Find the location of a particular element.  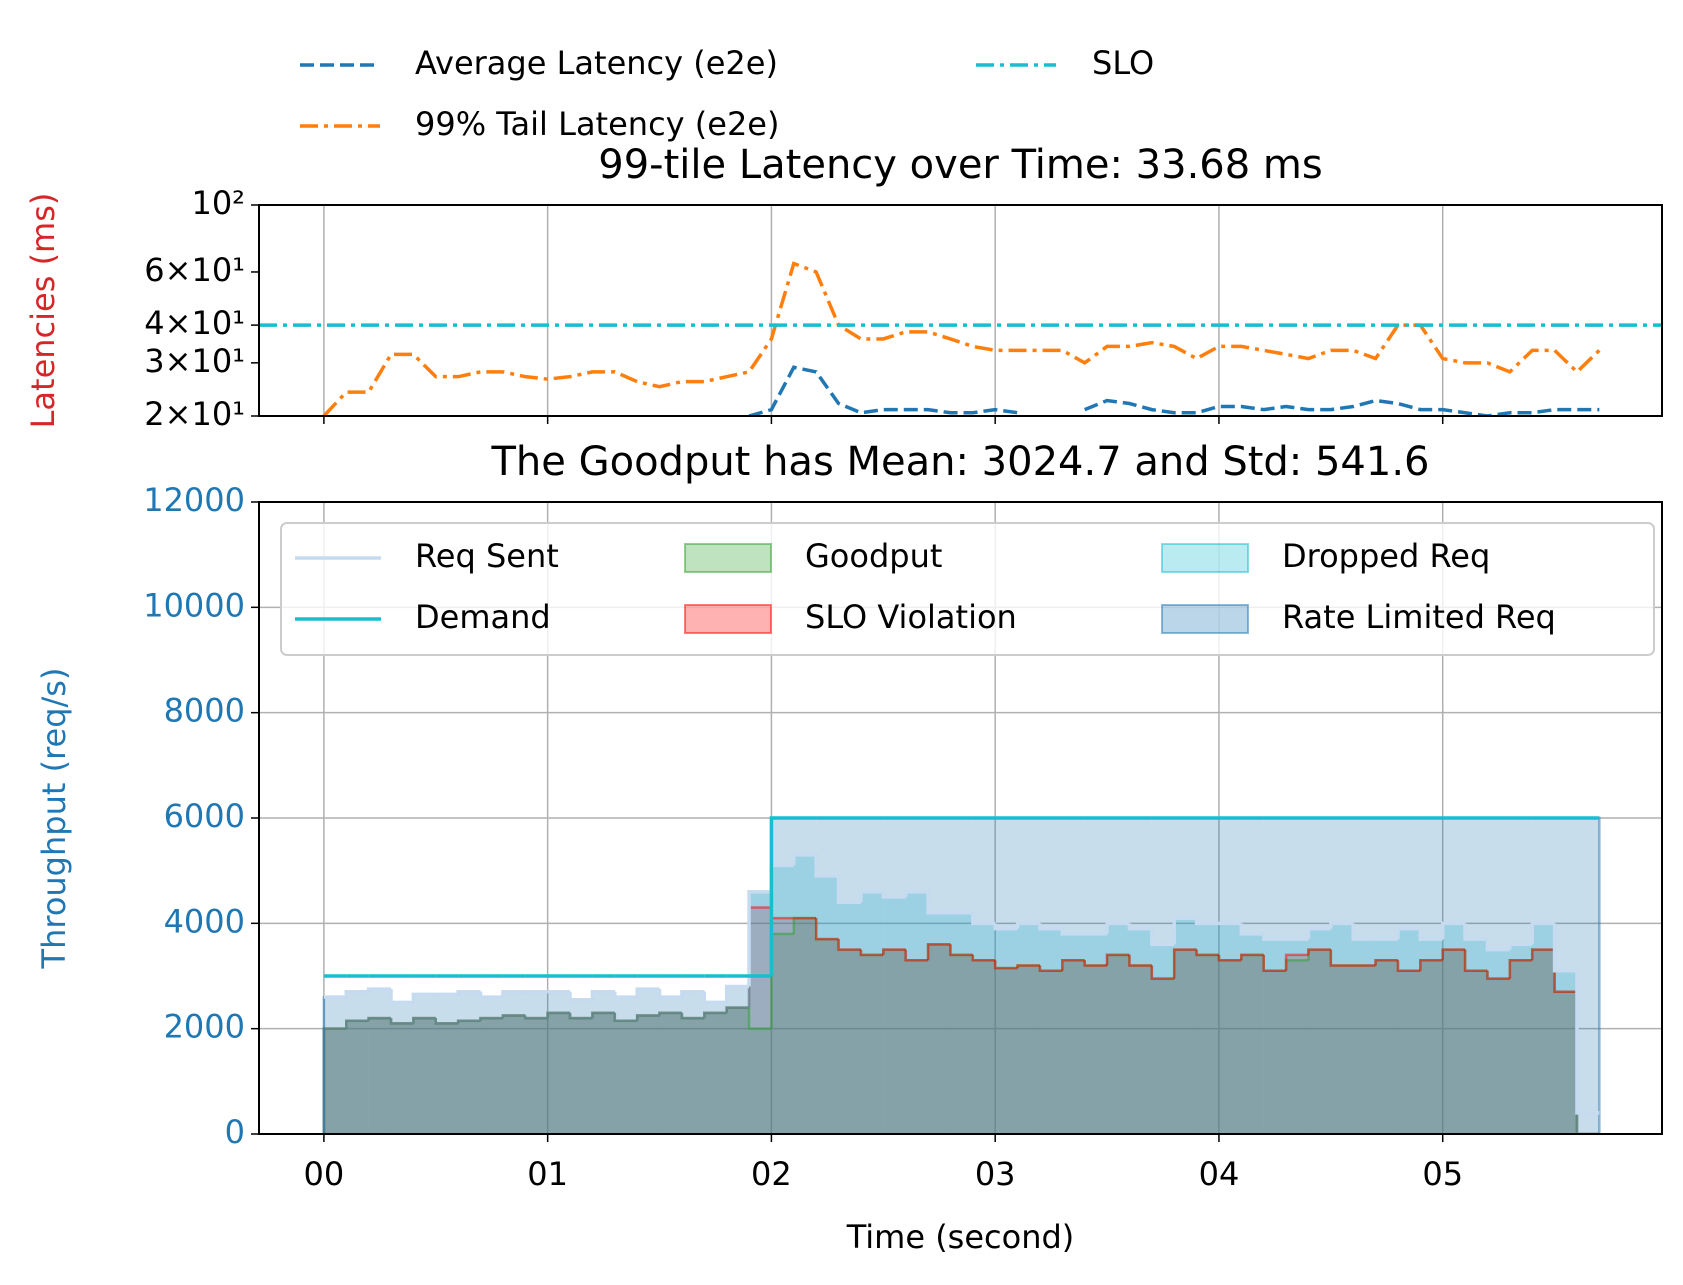

latency-line is located at coordinates (961, 338).